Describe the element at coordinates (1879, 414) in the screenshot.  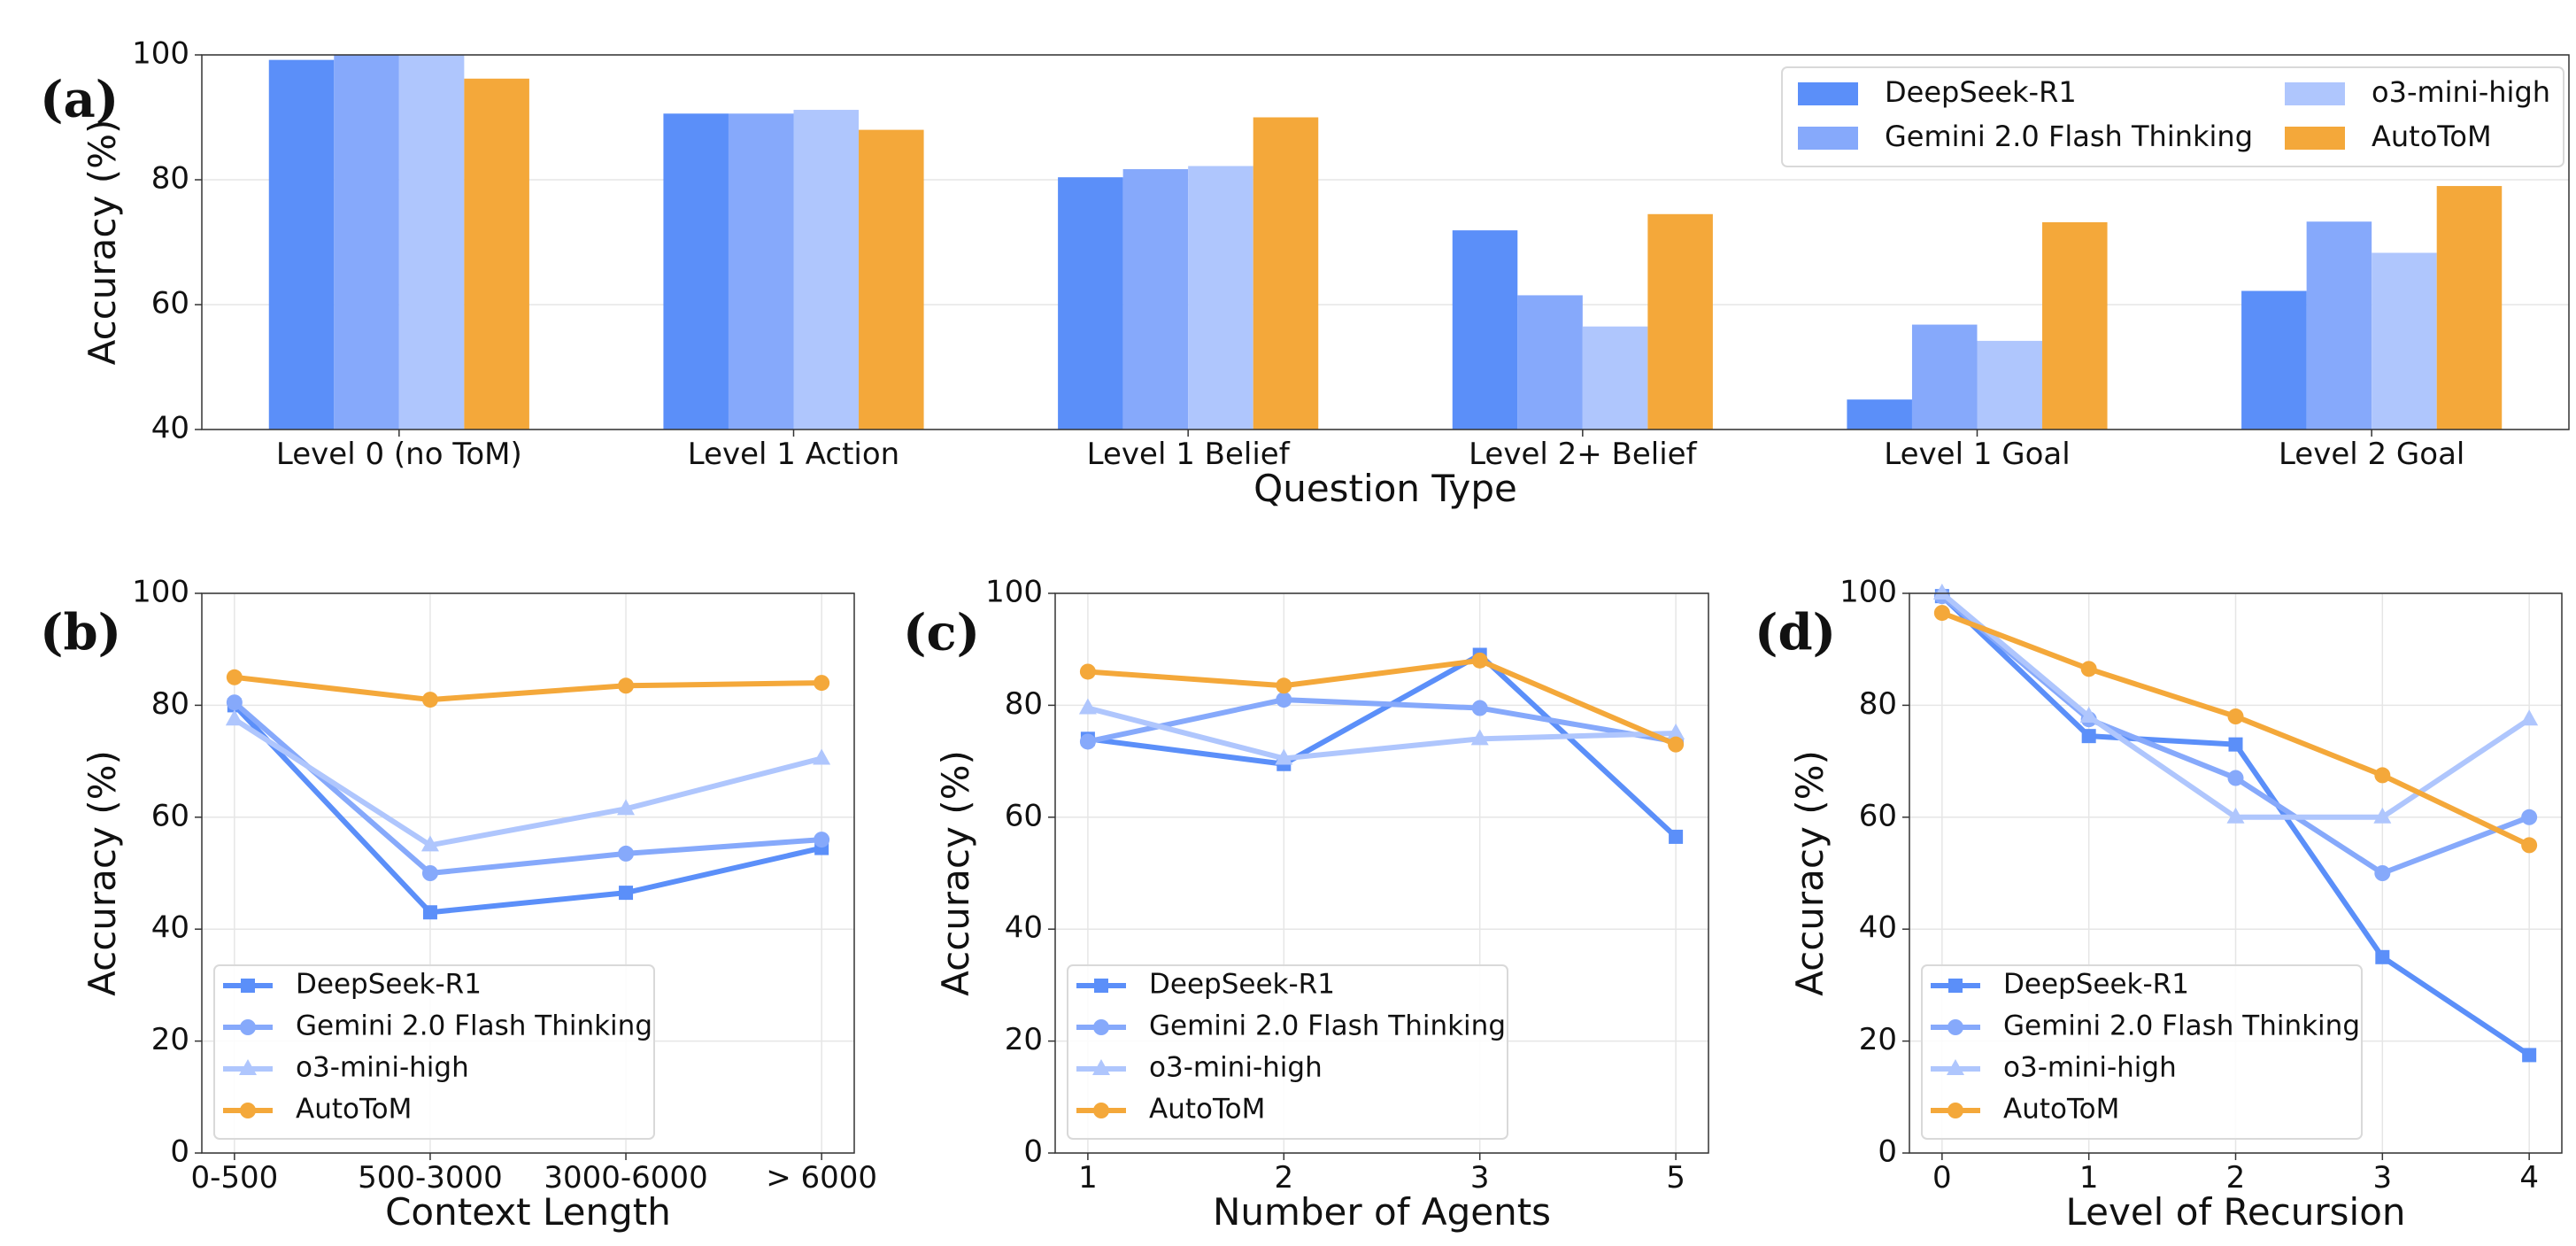
I see `bar-deepseek-r1-level-1-goal` at that location.